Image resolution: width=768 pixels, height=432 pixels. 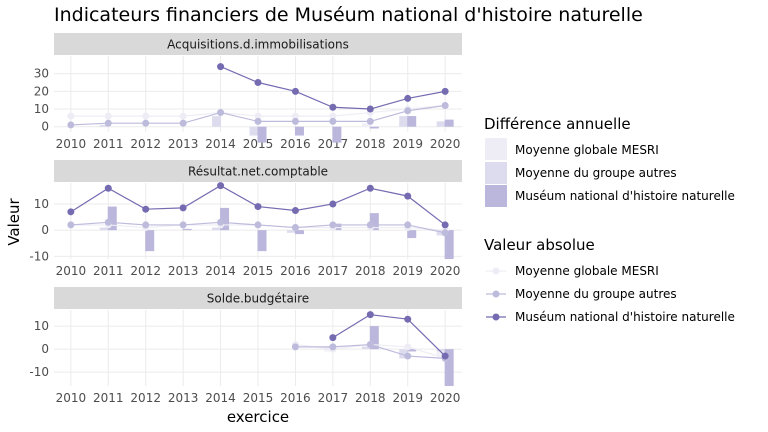 I want to click on legend-bar-swatch-mesri, so click(x=496, y=149).